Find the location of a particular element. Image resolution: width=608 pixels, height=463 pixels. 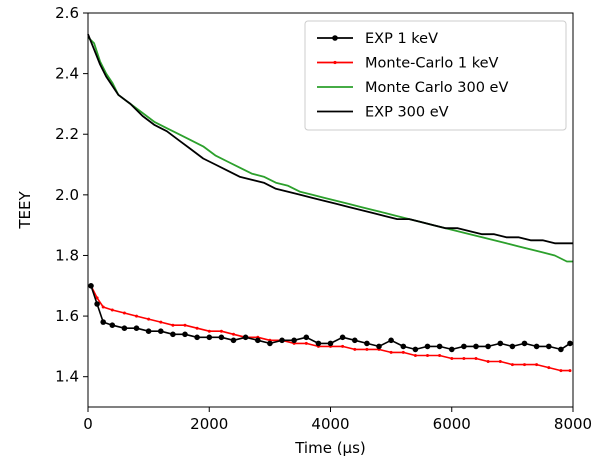

x-tick-label: 6000 is located at coordinates (452, 424).